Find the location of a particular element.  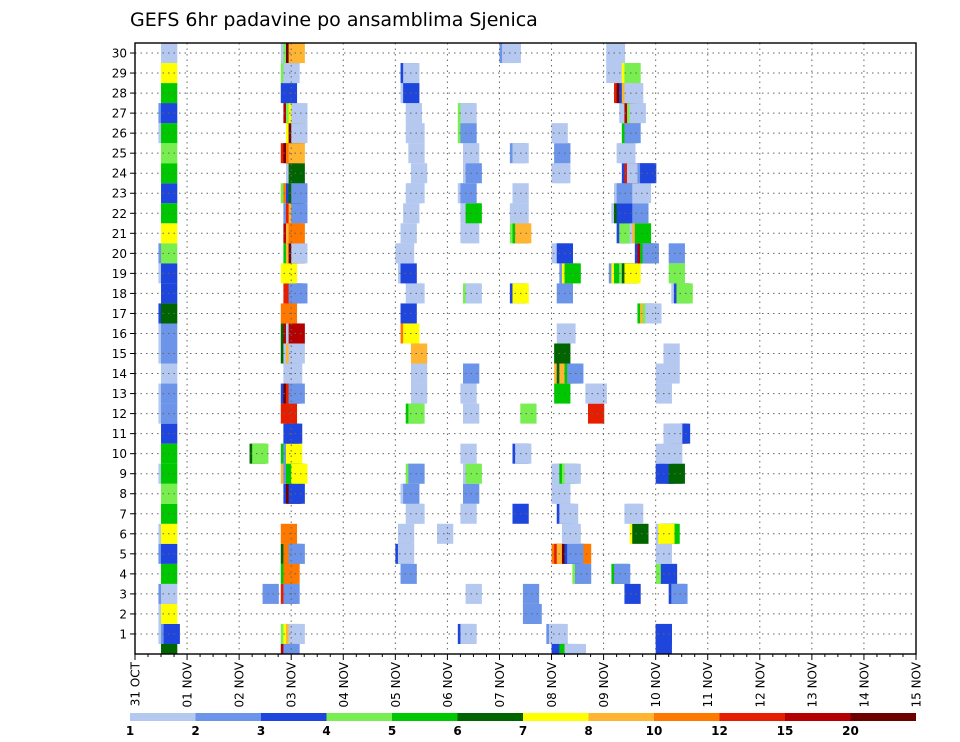

y-tick-label: 12 is located at coordinates (119, 414).